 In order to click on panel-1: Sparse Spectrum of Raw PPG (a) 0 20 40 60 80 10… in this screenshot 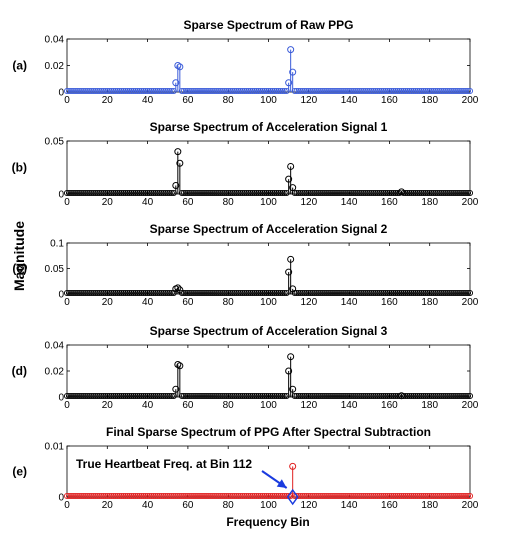, I will do `click(245, 62)`.